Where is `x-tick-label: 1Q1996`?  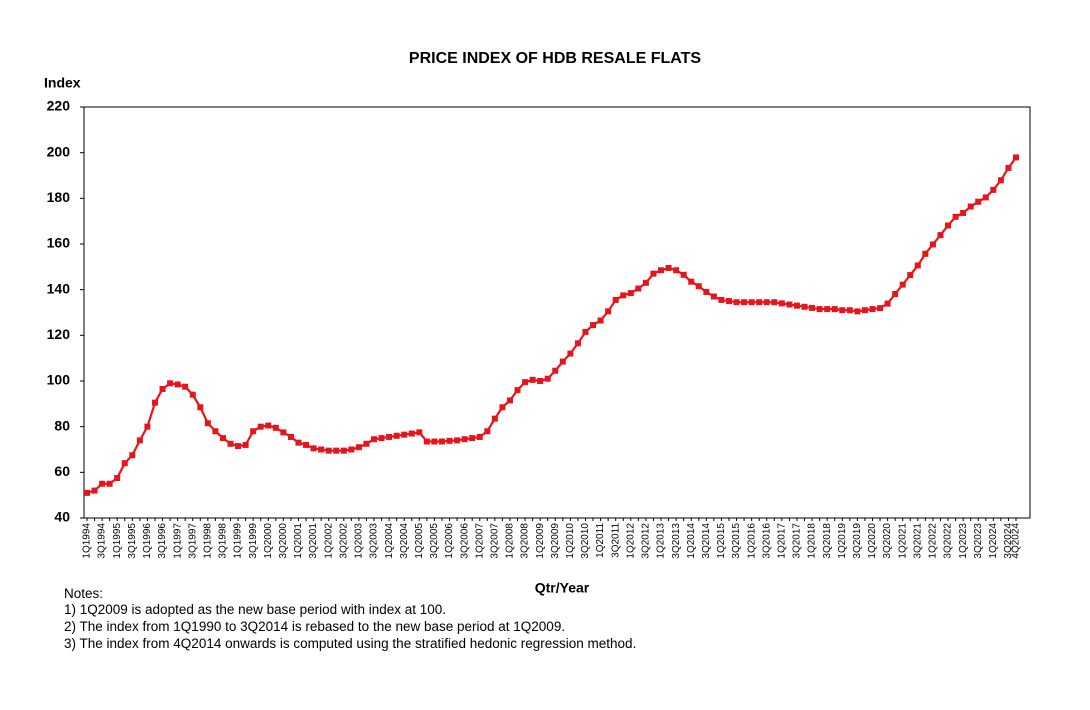 x-tick-label: 1Q1996 is located at coordinates (147, 541).